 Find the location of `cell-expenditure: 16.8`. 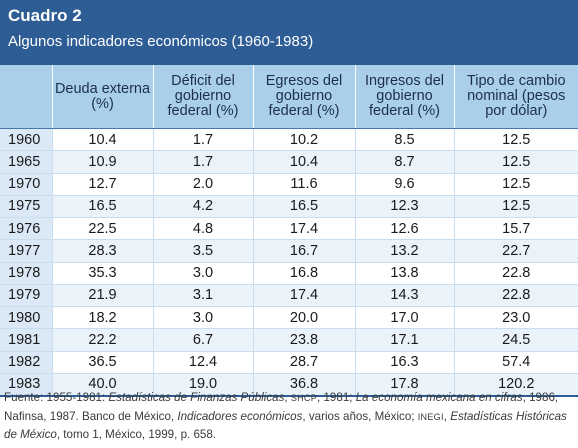

cell-expenditure: 16.8 is located at coordinates (303, 273).